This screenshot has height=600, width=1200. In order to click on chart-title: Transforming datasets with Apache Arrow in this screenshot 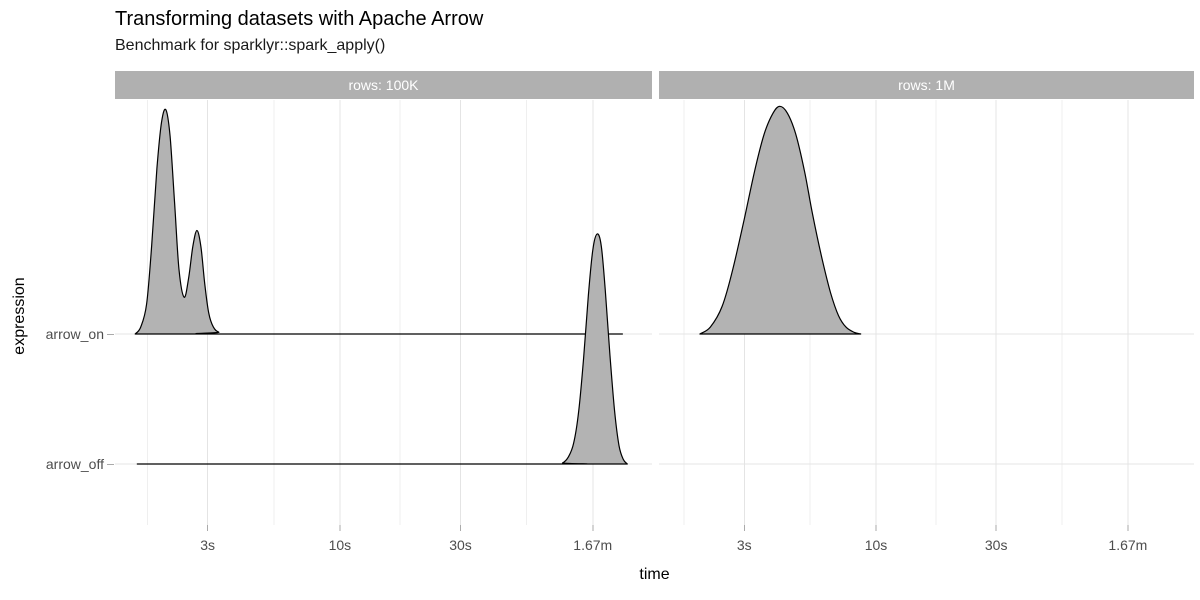, I will do `click(299, 19)`.